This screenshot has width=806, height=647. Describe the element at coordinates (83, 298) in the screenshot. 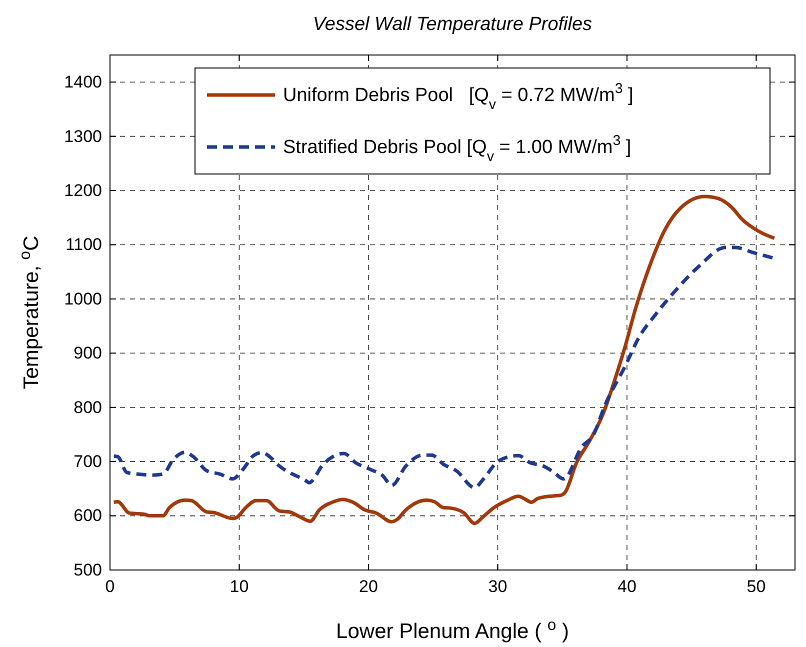

I see `y-tick-label: 1000` at that location.